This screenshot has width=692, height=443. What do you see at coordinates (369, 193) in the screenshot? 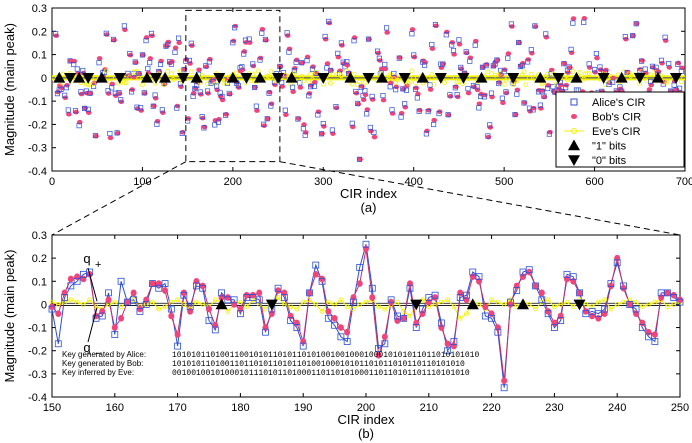
I see `x-axis-label: CIR index` at bounding box center [369, 193].